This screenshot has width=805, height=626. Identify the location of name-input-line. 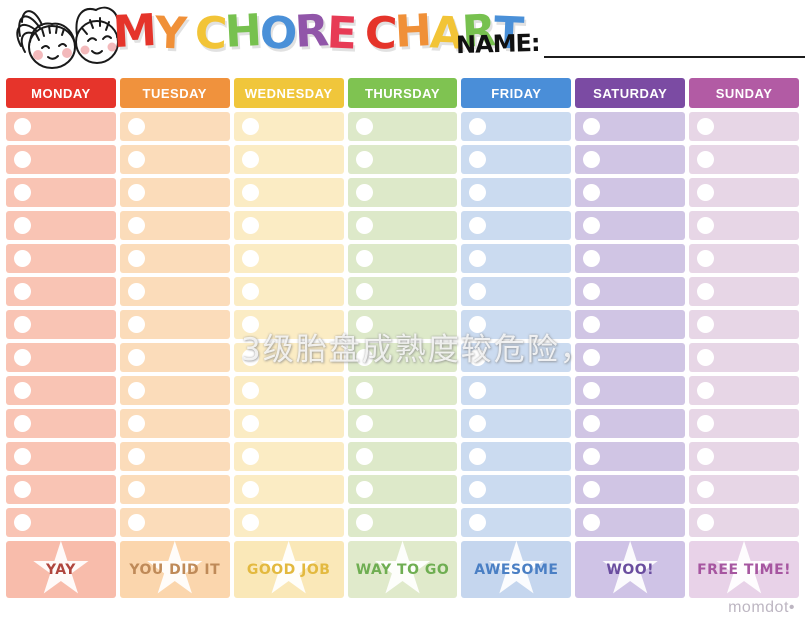
(674, 46).